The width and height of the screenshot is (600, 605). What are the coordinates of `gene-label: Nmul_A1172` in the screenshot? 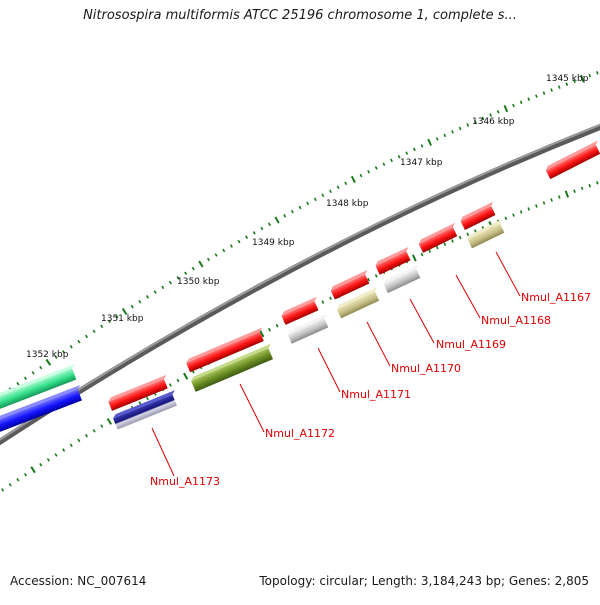 It's located at (300, 433).